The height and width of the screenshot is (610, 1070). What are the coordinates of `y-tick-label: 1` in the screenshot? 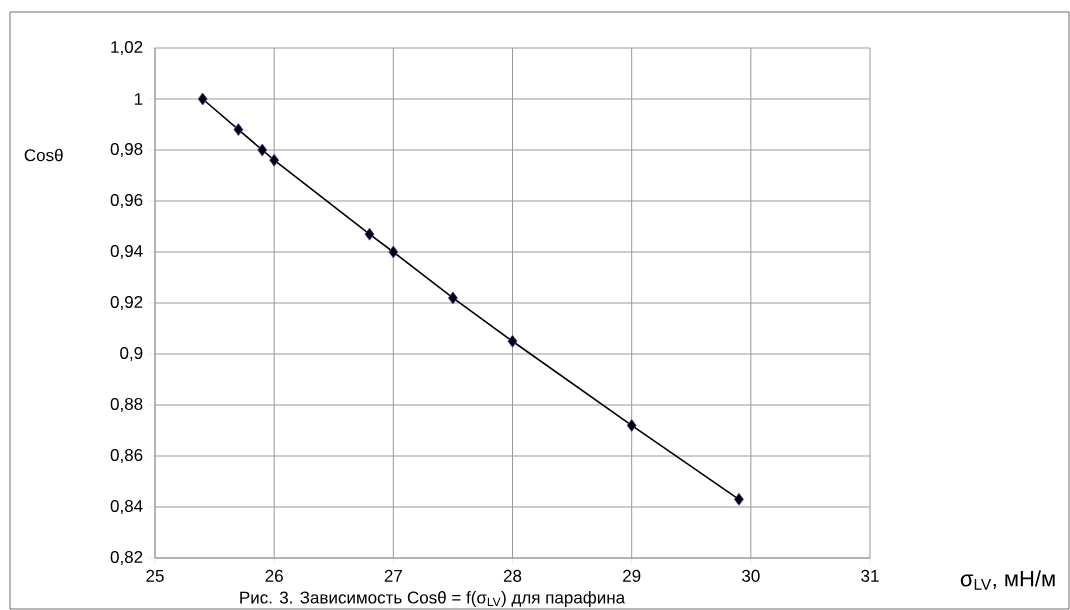 It's located at (138, 99).